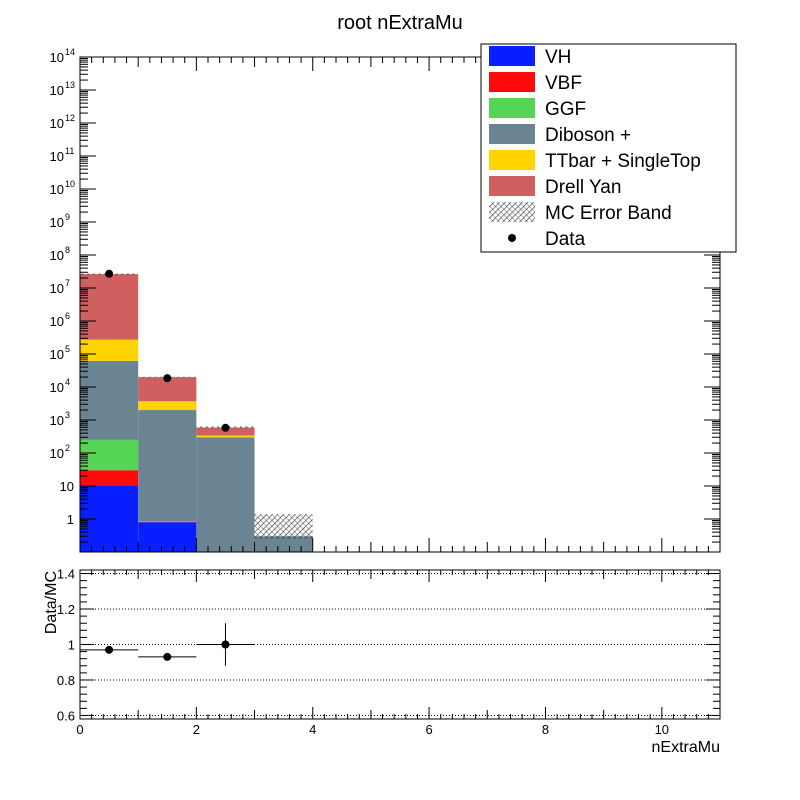 Image resolution: width=800 pixels, height=800 pixels. Describe the element at coordinates (51, 602) in the screenshot. I see `ratio-y-axis-label: Data/MC` at that location.